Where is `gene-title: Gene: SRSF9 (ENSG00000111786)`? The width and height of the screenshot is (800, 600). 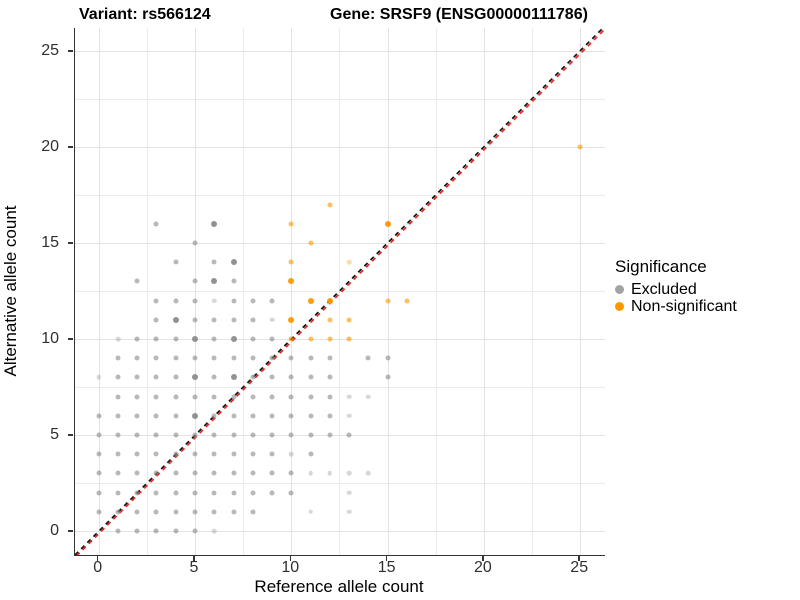
gene-title: Gene: SRSF9 (ENSG00000111786) is located at coordinates (459, 14).